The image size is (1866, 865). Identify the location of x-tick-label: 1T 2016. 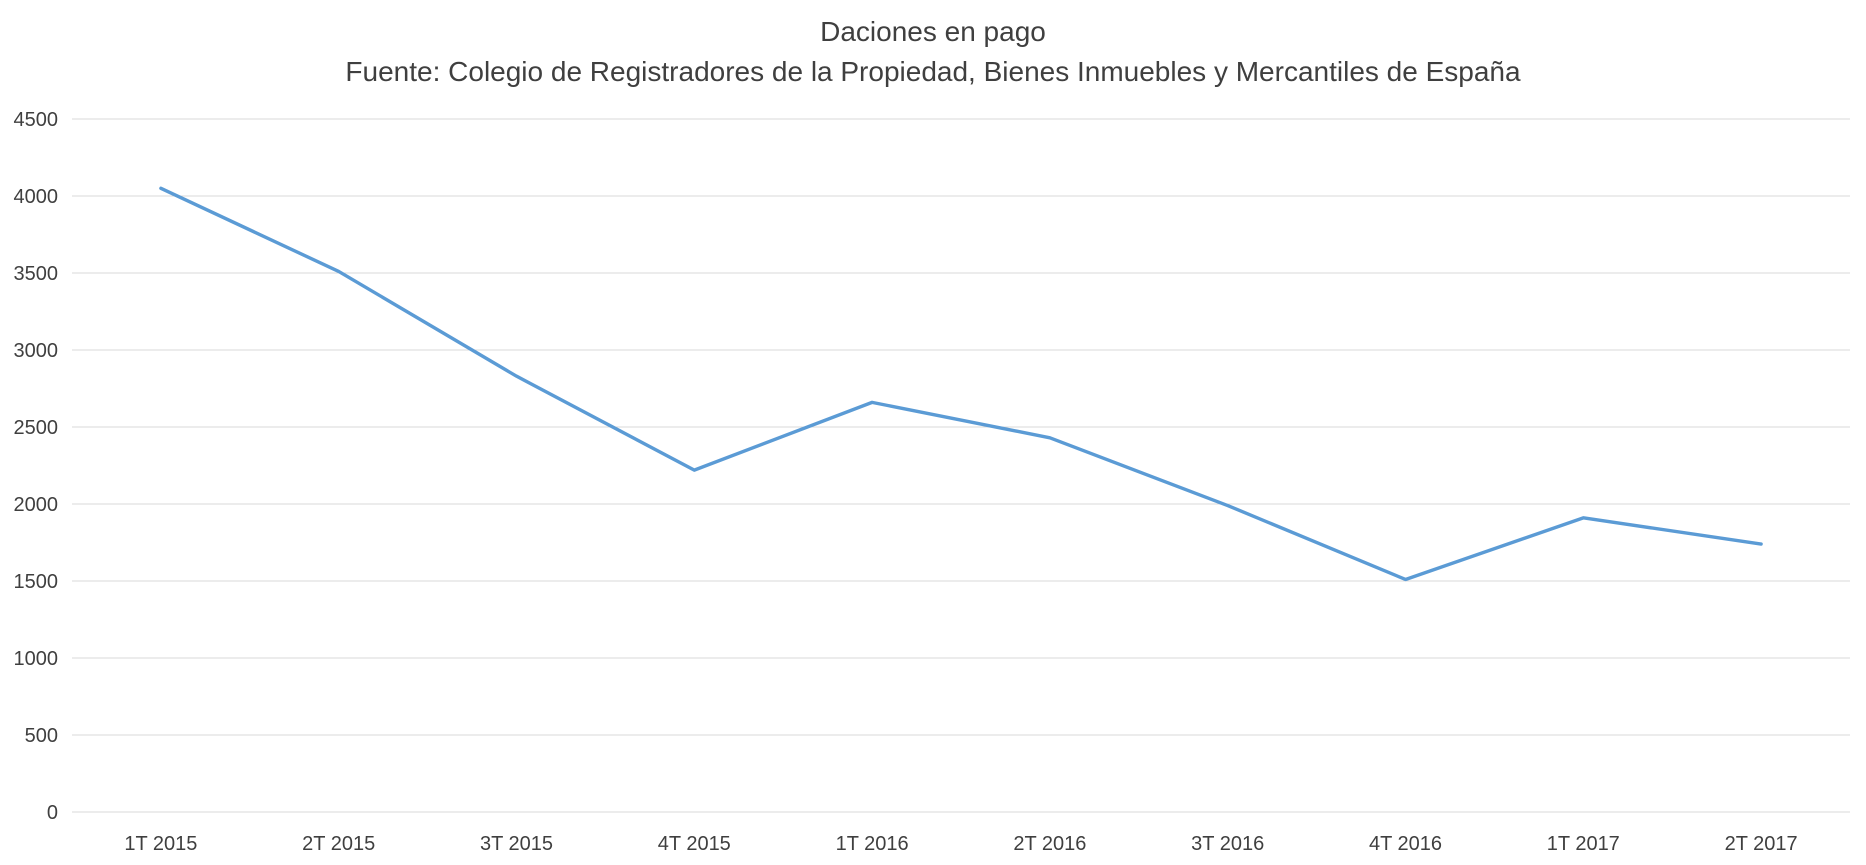
(872, 844).